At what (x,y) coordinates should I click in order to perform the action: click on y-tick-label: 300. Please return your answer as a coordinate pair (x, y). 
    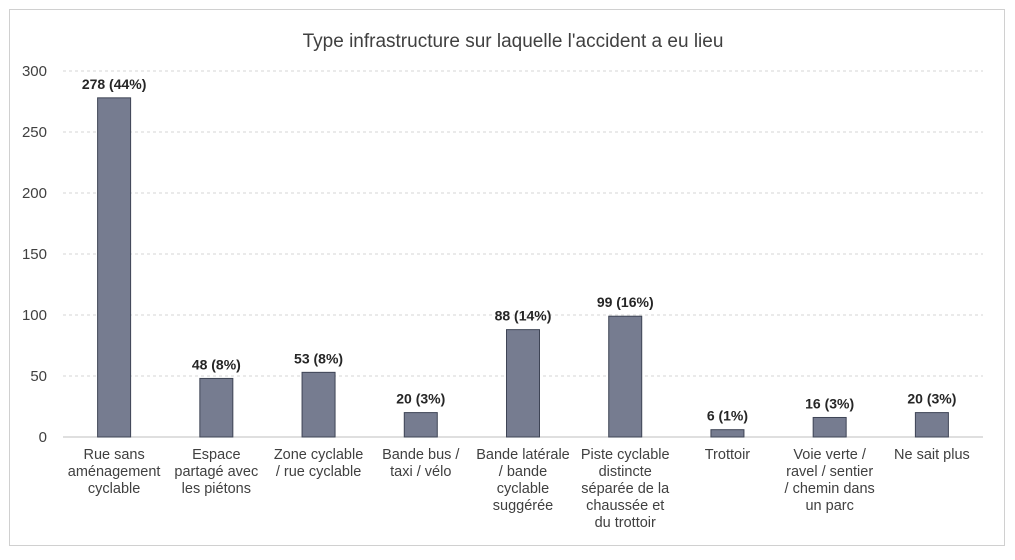
    Looking at the image, I should click on (34, 71).